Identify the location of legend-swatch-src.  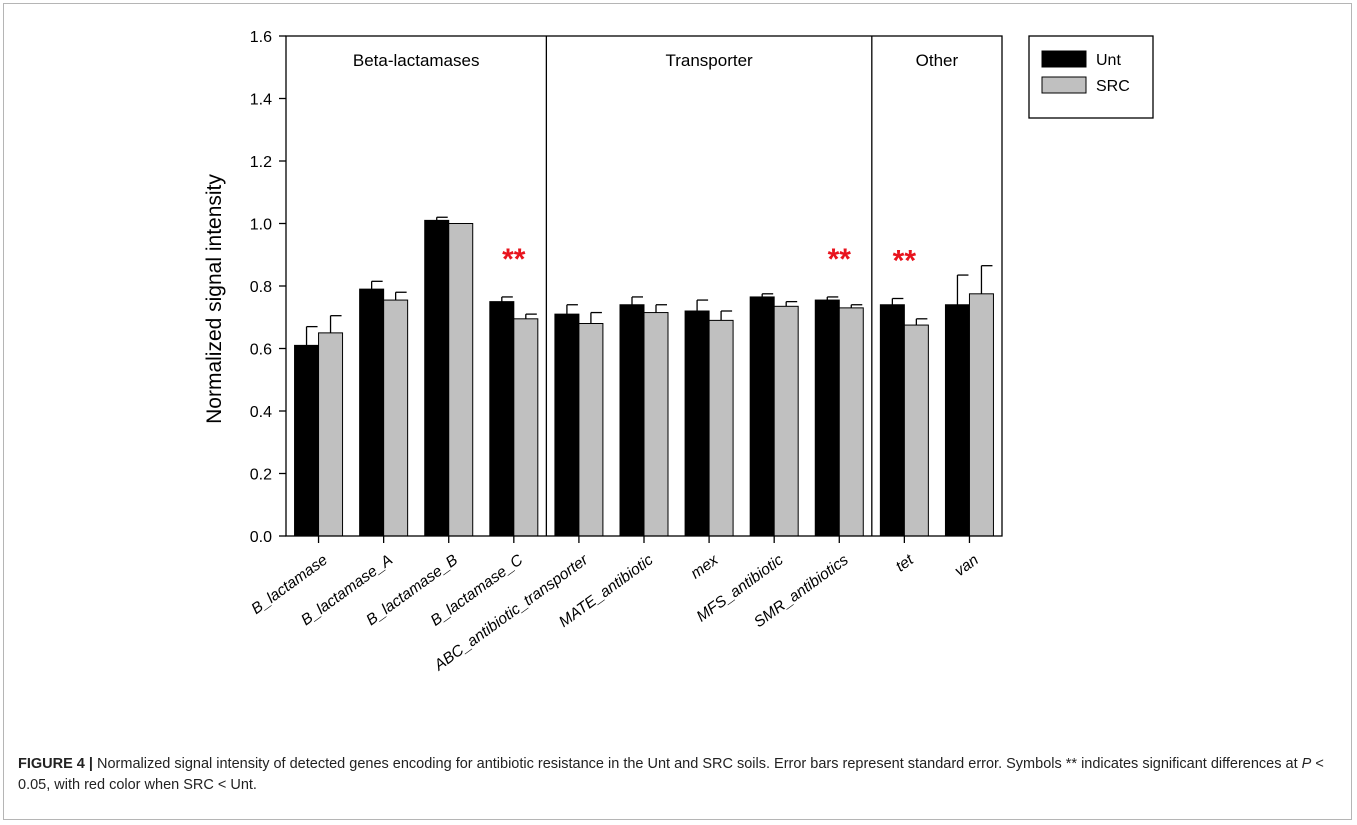
(1064, 85).